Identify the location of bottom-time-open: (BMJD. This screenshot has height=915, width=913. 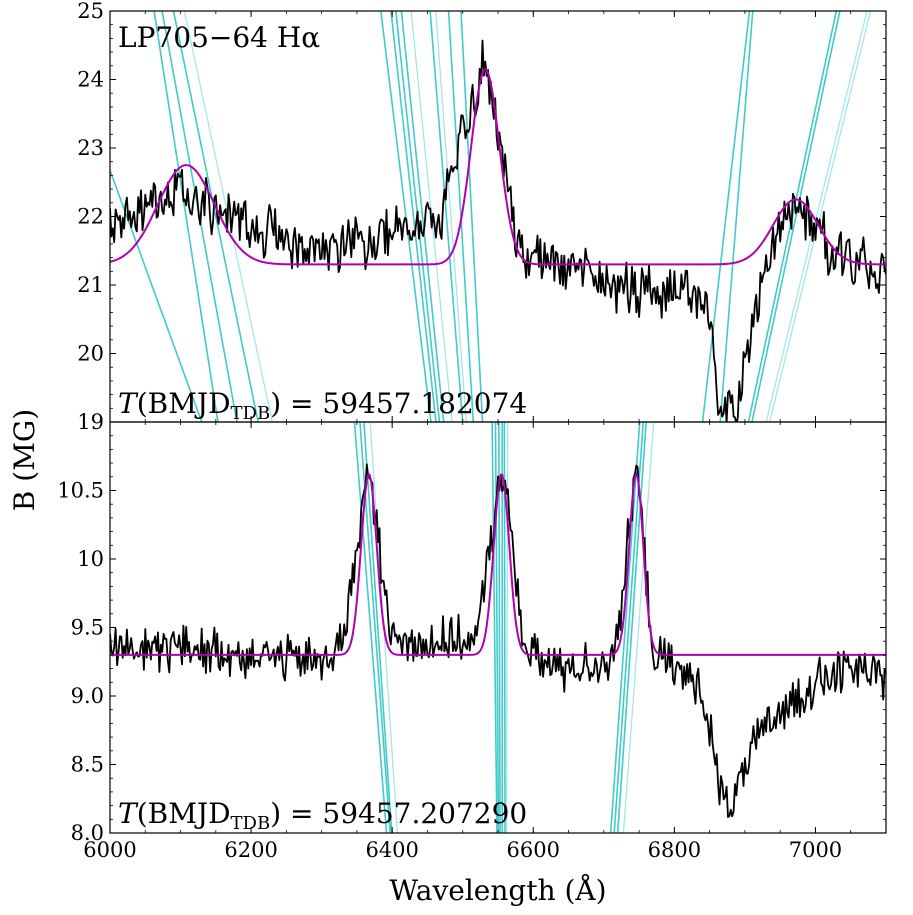
(184, 813).